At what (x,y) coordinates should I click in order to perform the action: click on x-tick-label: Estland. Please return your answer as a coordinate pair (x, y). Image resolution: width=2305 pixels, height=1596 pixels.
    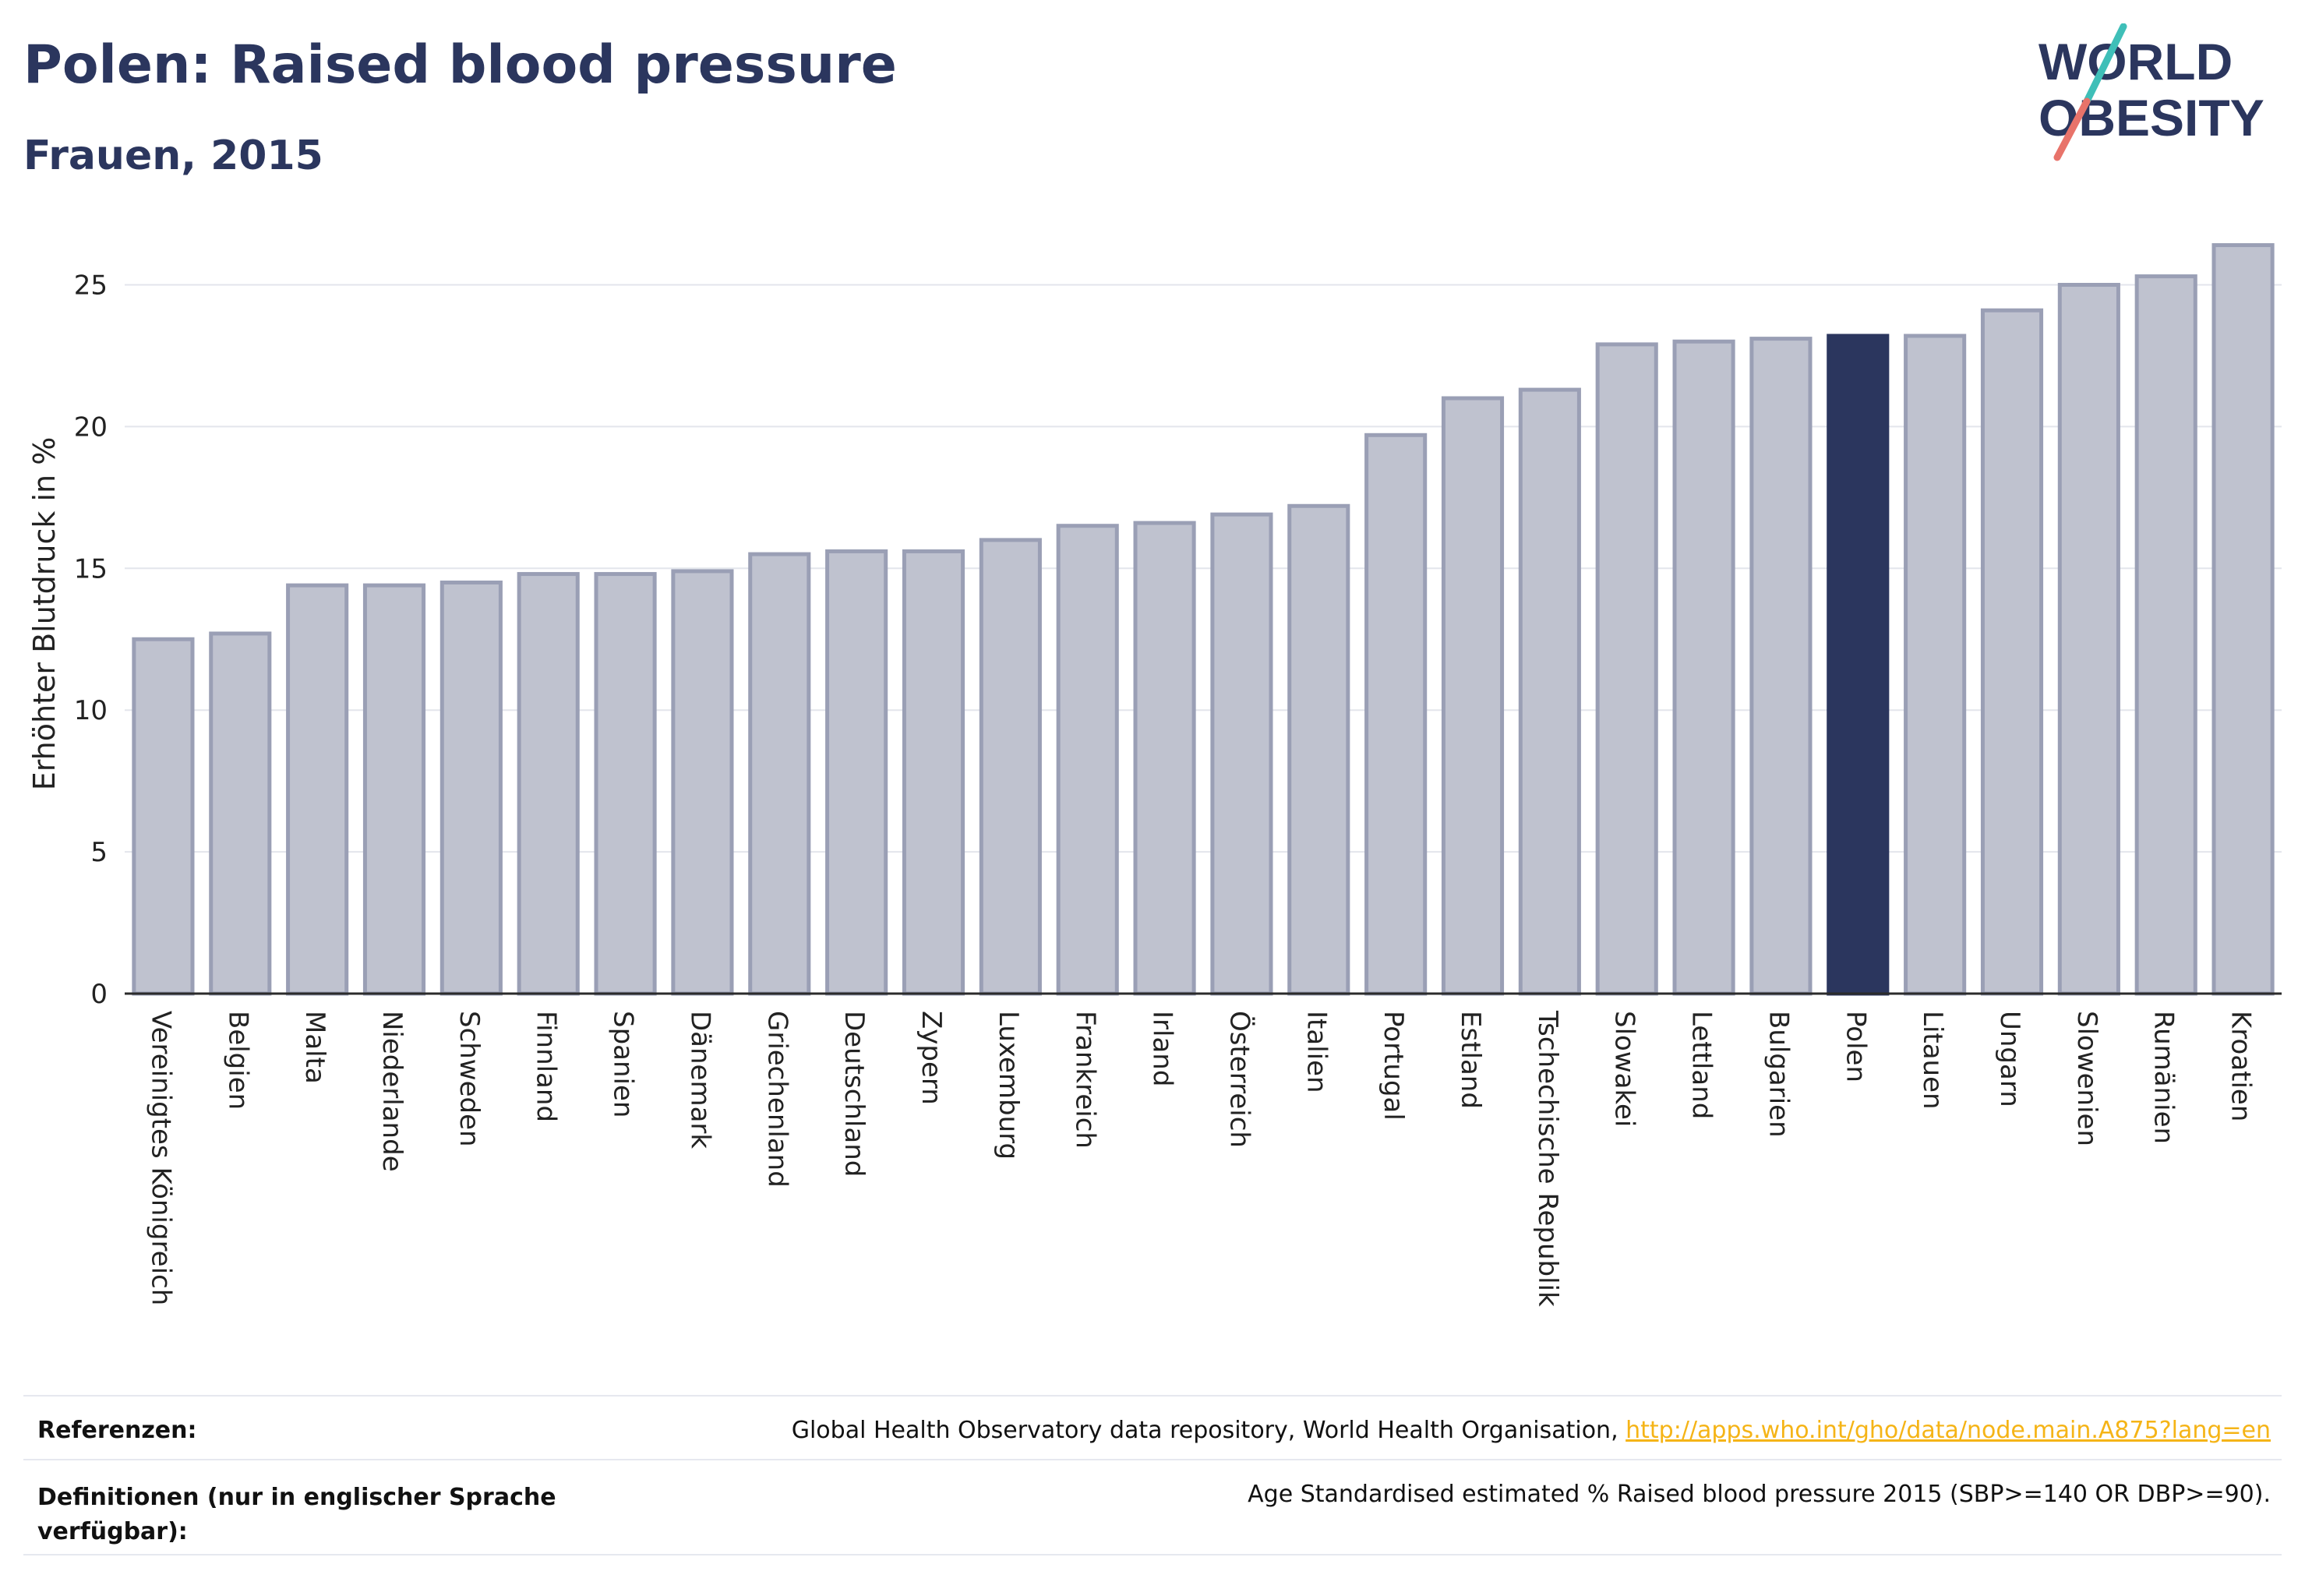
    Looking at the image, I should click on (1470, 1060).